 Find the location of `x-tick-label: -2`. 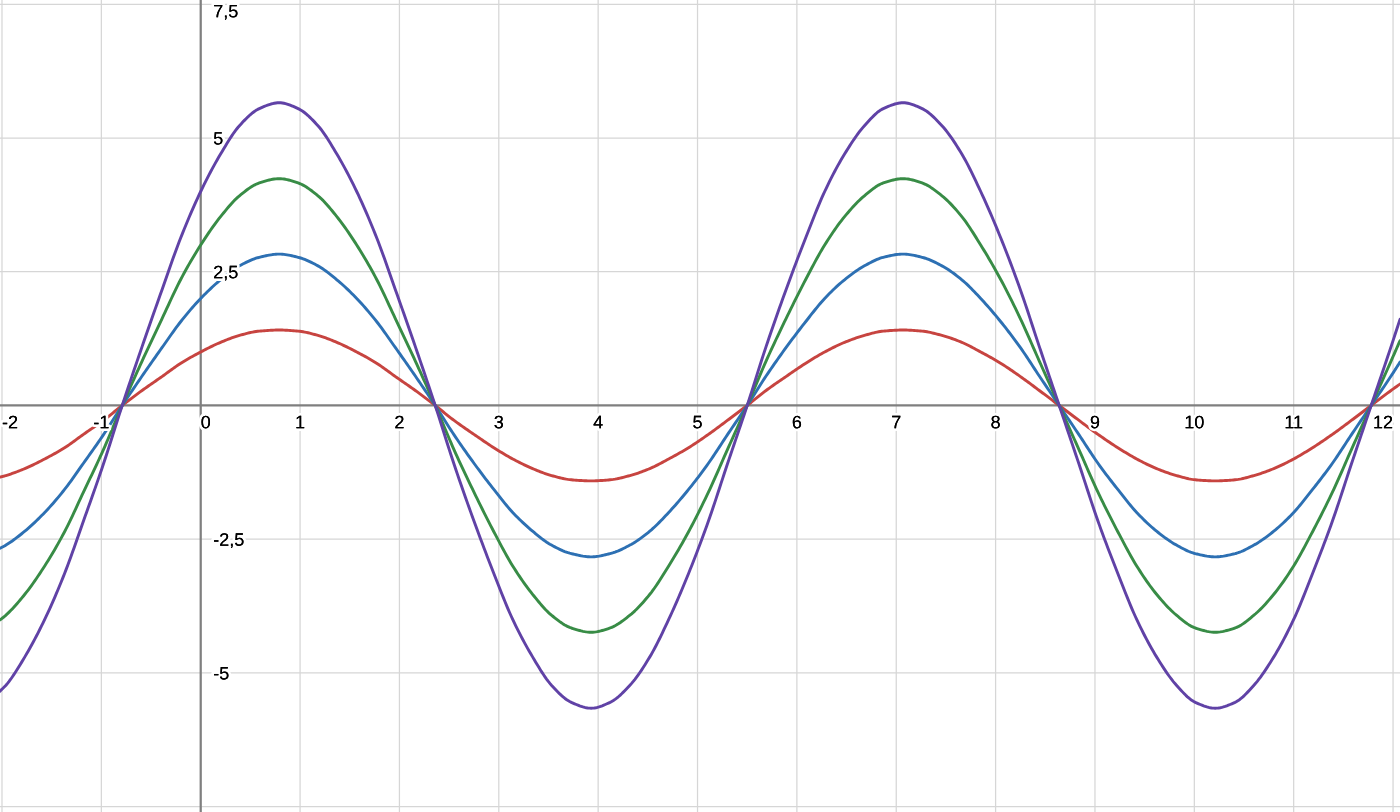

x-tick-label: -2 is located at coordinates (10, 422).